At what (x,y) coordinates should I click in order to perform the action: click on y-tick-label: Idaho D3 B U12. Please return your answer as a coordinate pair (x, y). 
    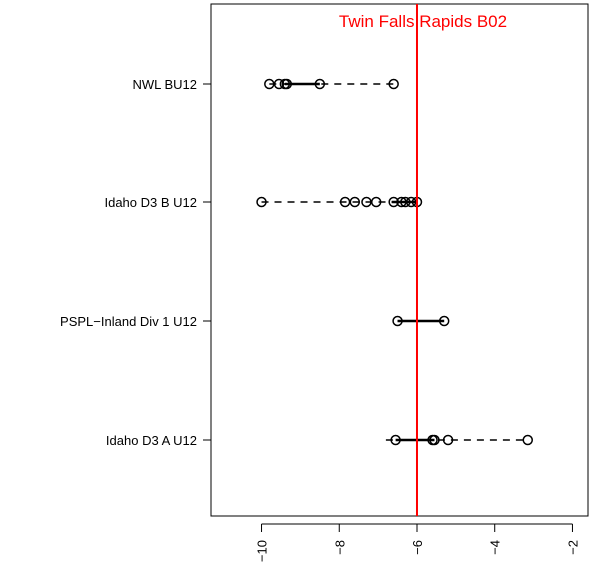
    Looking at the image, I should click on (150, 202).